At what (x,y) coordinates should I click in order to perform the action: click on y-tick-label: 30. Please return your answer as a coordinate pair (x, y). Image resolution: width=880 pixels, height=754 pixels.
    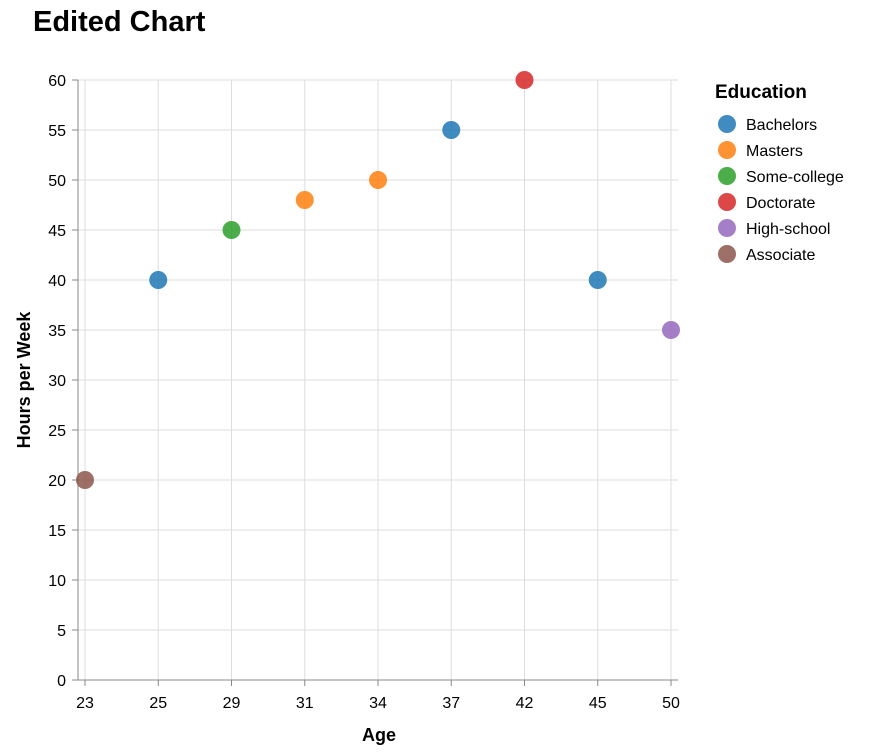
    Looking at the image, I should click on (57, 381).